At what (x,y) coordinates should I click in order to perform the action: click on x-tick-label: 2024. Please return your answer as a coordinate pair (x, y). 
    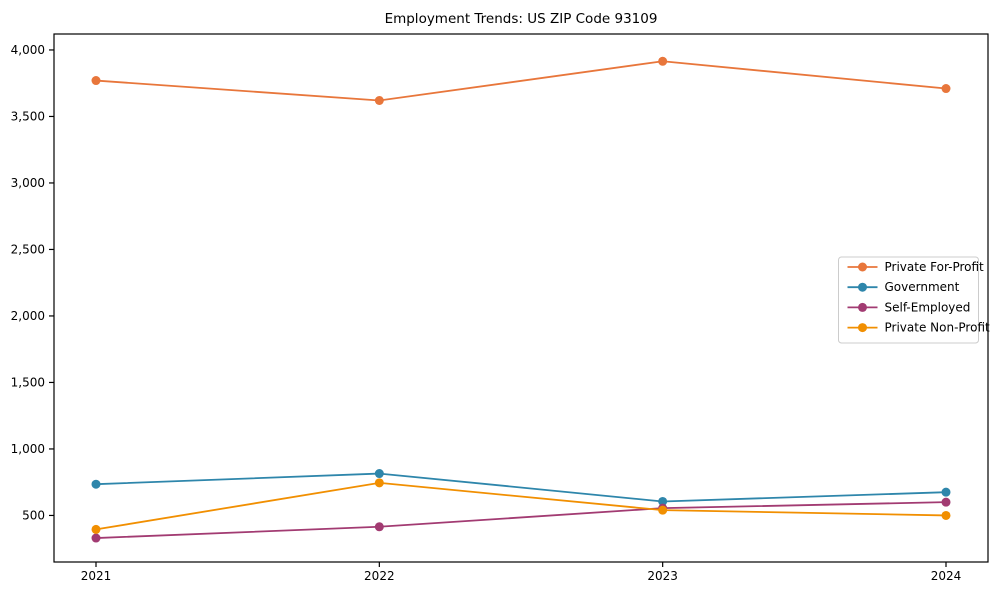
    Looking at the image, I should click on (946, 576).